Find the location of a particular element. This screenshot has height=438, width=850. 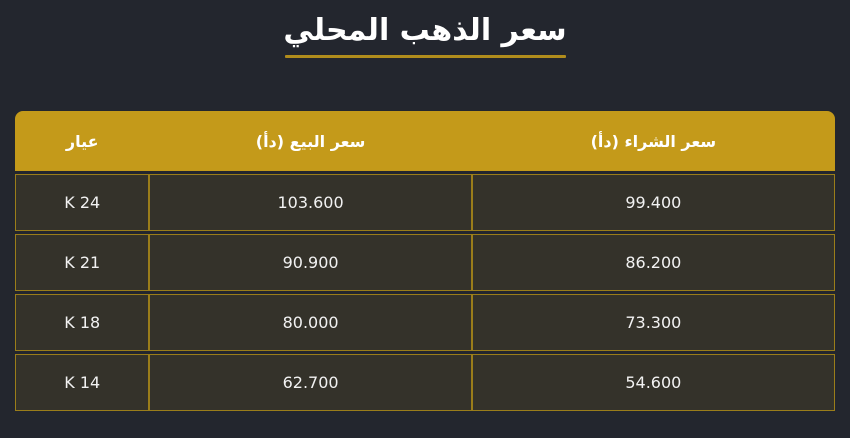

title-underline is located at coordinates (425, 56).